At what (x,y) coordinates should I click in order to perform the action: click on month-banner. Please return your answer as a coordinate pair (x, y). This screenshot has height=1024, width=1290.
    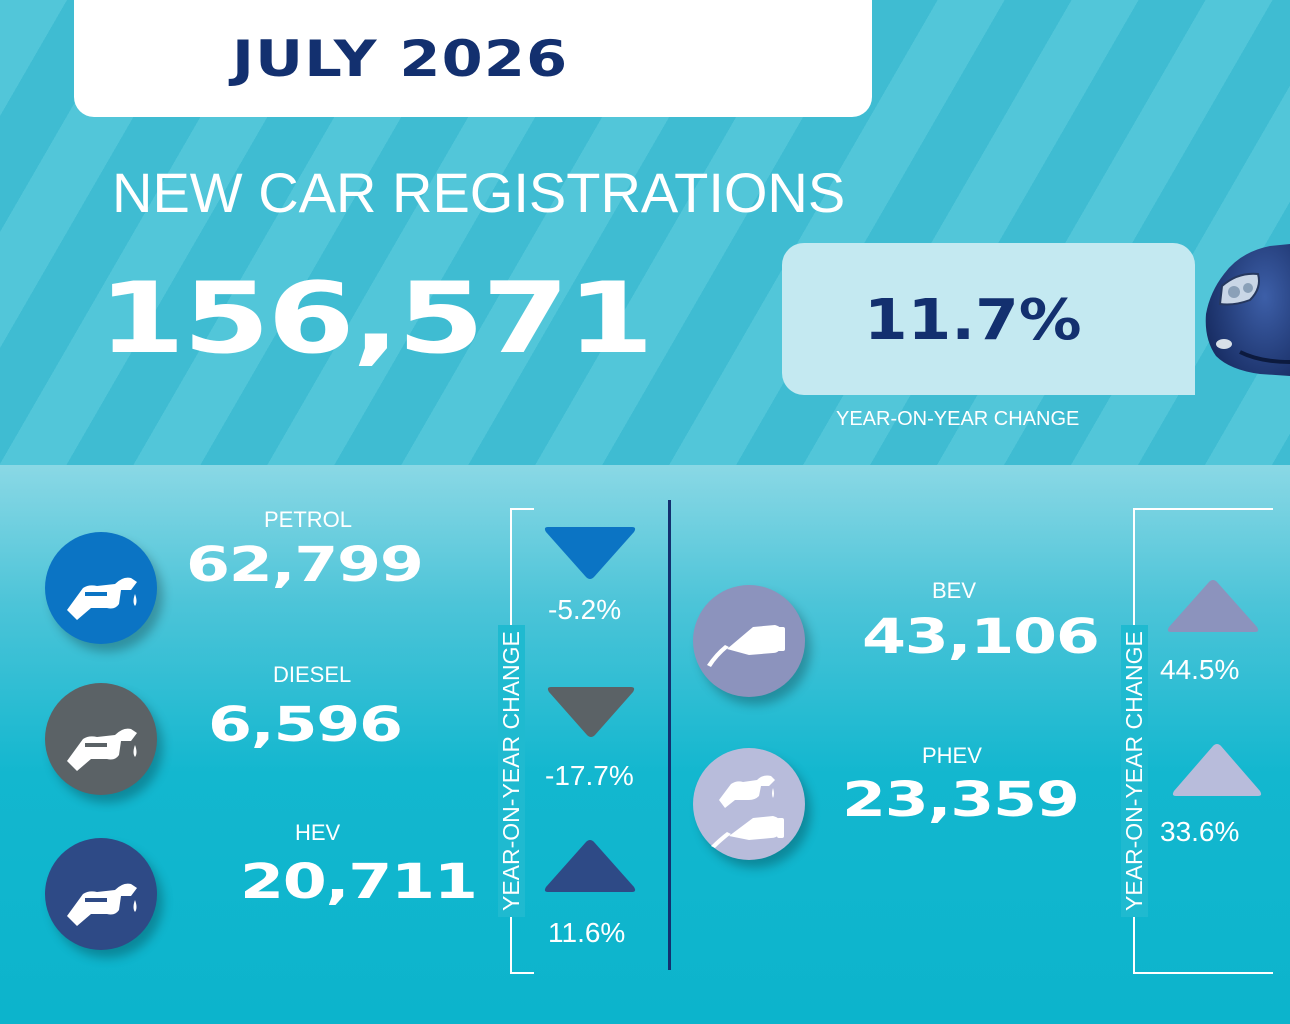
    Looking at the image, I should click on (473, 58).